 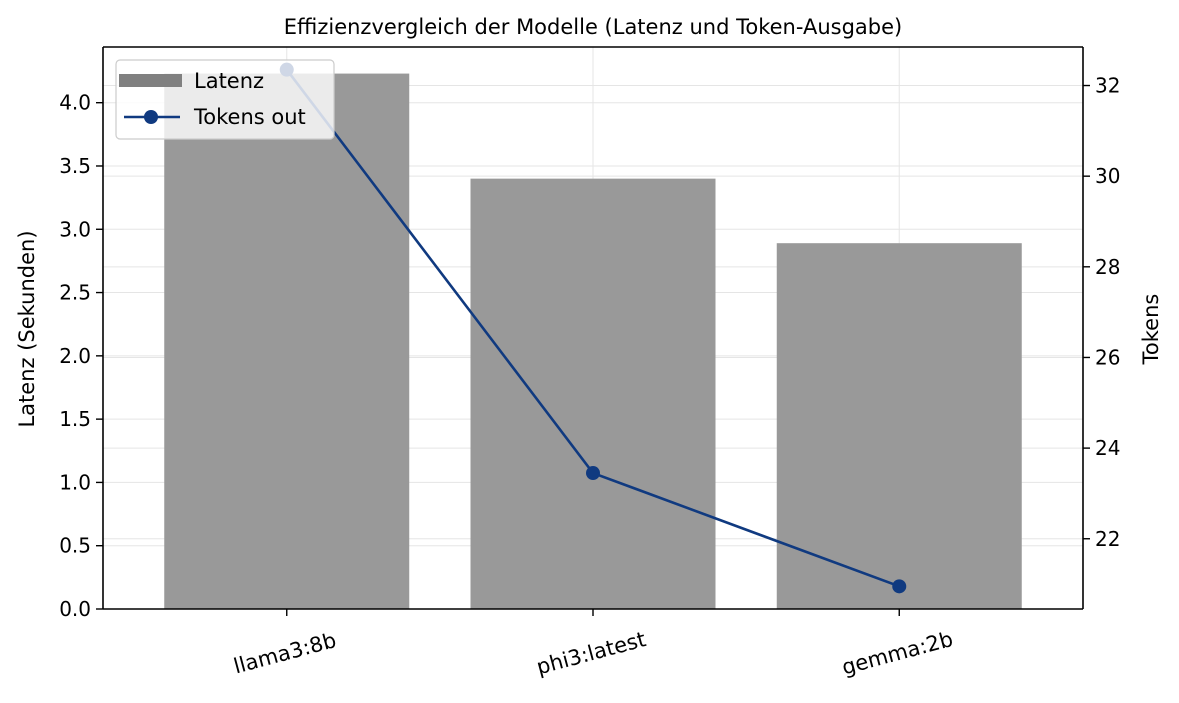 I want to click on legend-label-latenz: Latenz, so click(x=229, y=81).